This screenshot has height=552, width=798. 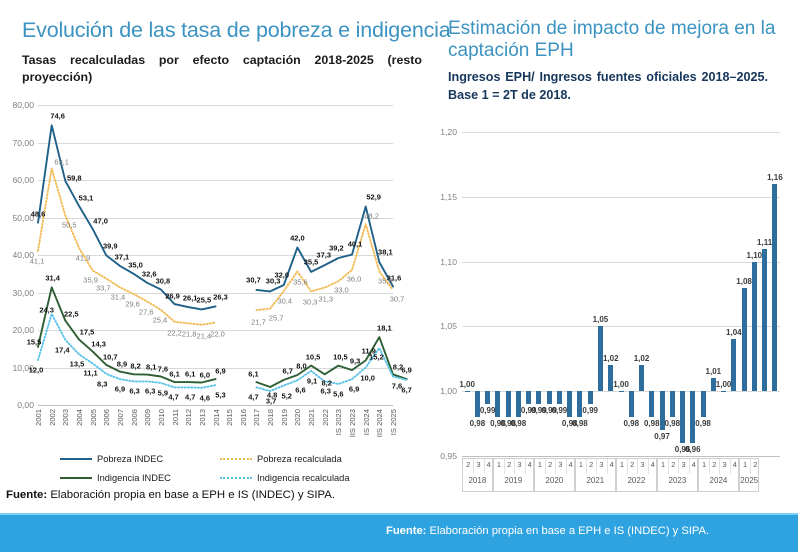 I want to click on data-label: 6,0, so click(x=205, y=374).